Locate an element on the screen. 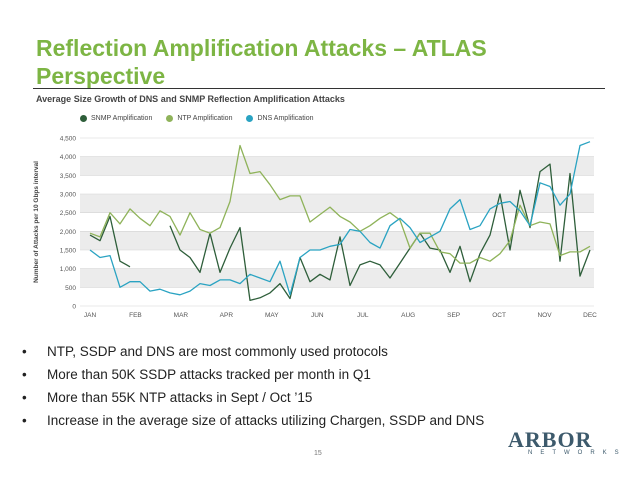  y-tick-label: 2,000 is located at coordinates (68, 232).